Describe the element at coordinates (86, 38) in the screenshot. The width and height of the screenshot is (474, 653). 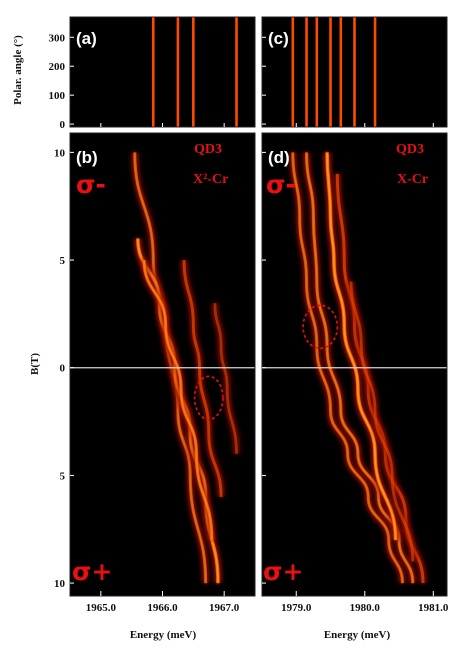
I see `panel-label-a: (a)` at that location.